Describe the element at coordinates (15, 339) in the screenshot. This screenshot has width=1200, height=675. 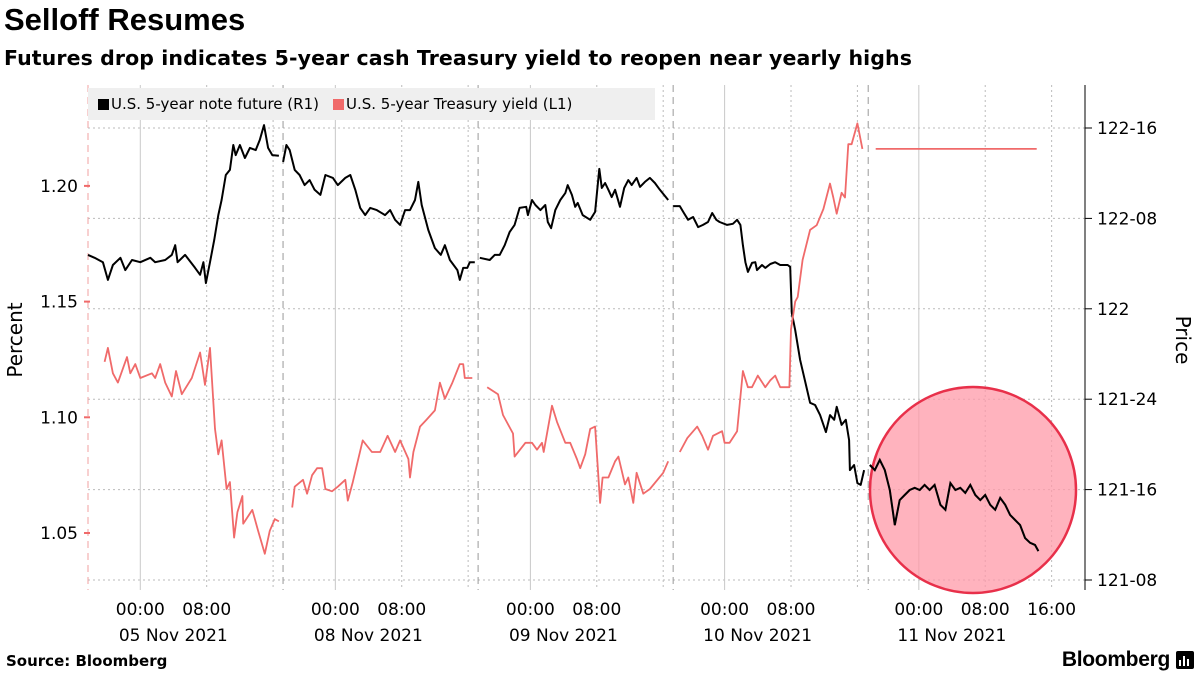
I see `left-axis-title: Percent` at that location.